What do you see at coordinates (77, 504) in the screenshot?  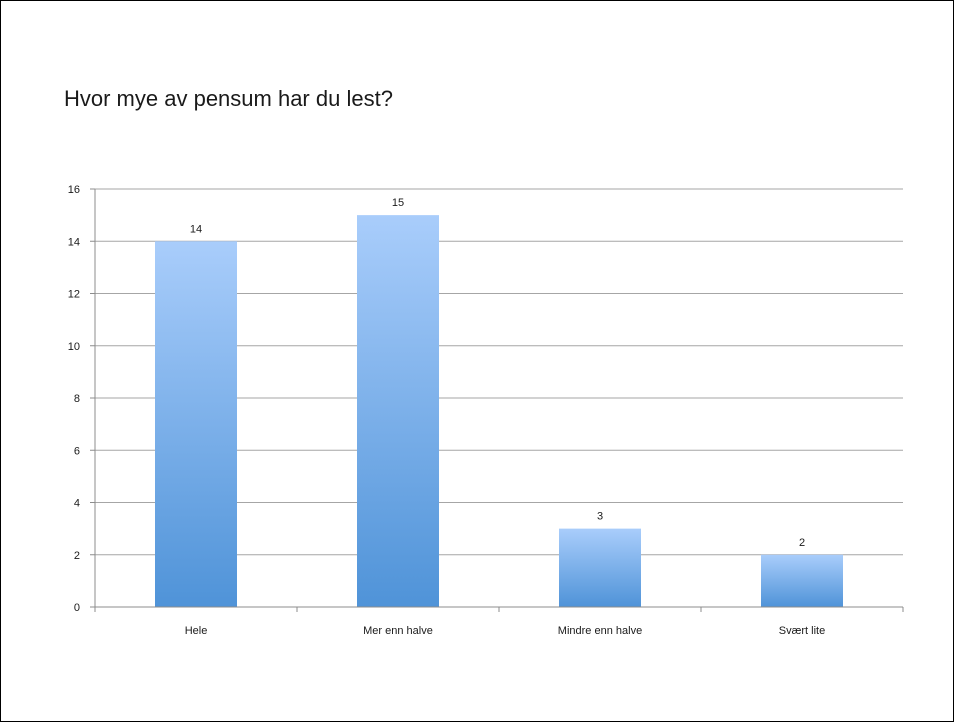 I see `y-tick-label: 4` at bounding box center [77, 504].